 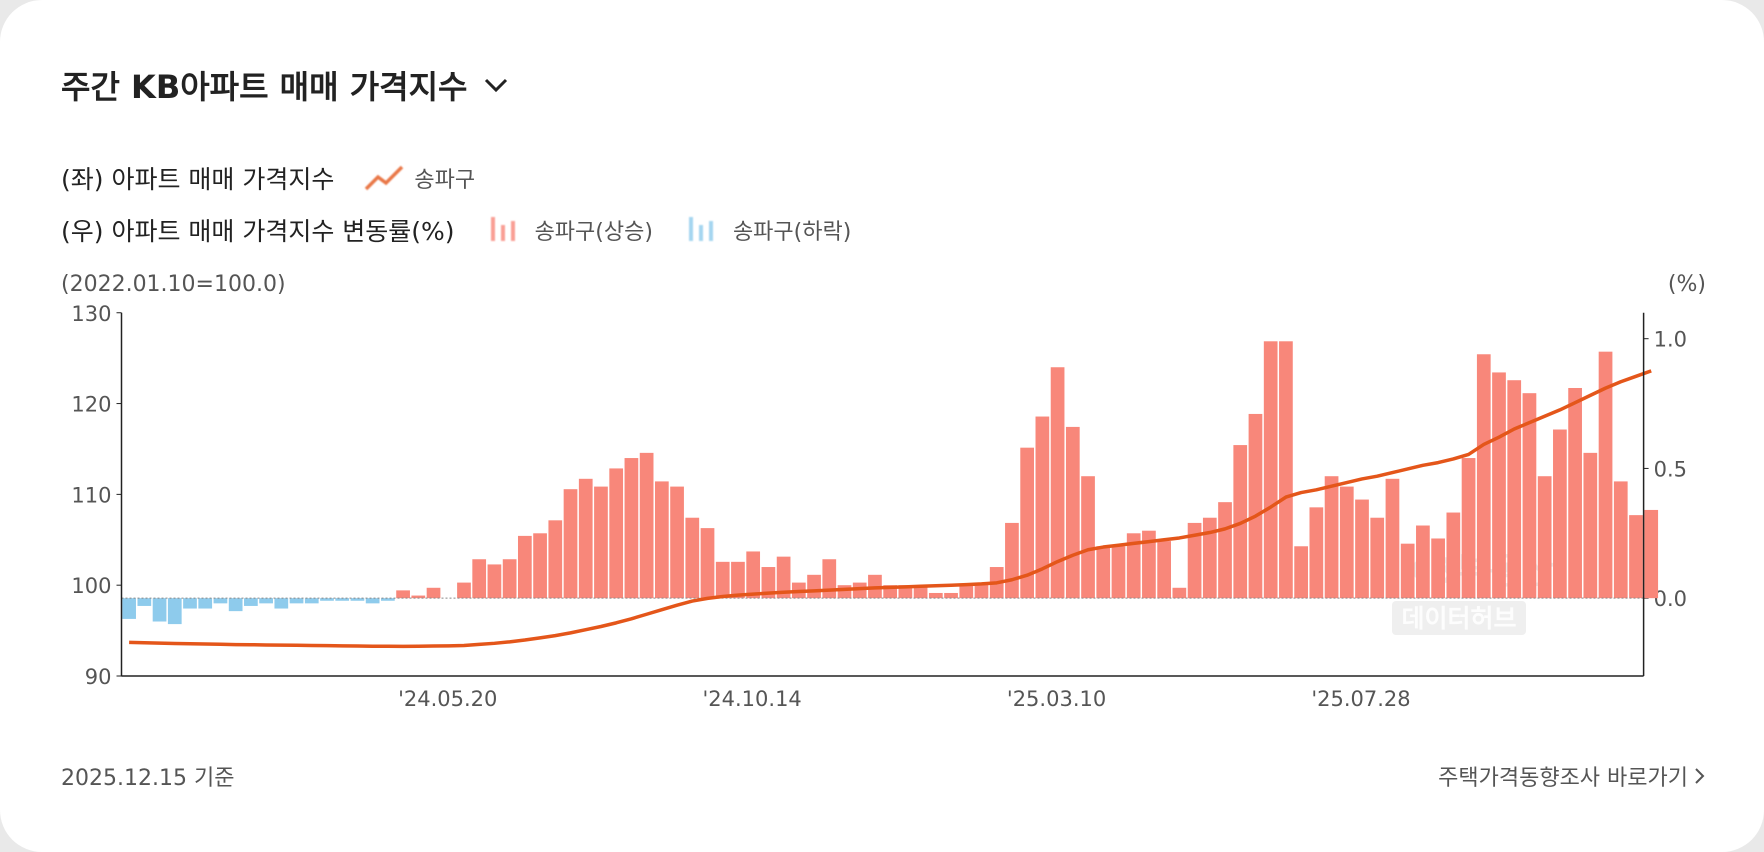 I want to click on dropdown-chevron, so click(x=496, y=85).